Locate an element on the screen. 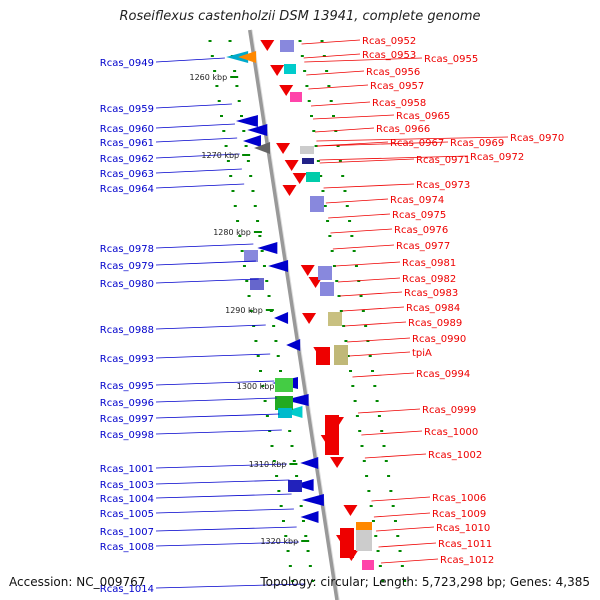 The width and height of the screenshot is (600, 600). gene-label-right: Rcas_0999 is located at coordinates (449, 410).